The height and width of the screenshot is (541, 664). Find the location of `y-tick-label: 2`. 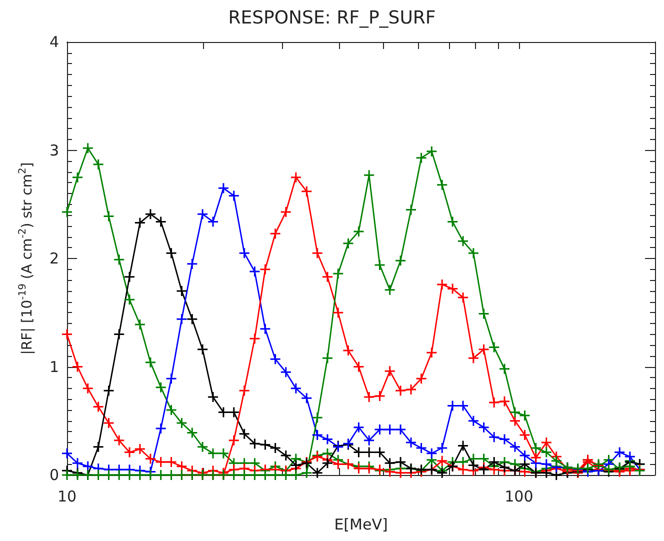

y-tick-label: 2 is located at coordinates (54, 259).